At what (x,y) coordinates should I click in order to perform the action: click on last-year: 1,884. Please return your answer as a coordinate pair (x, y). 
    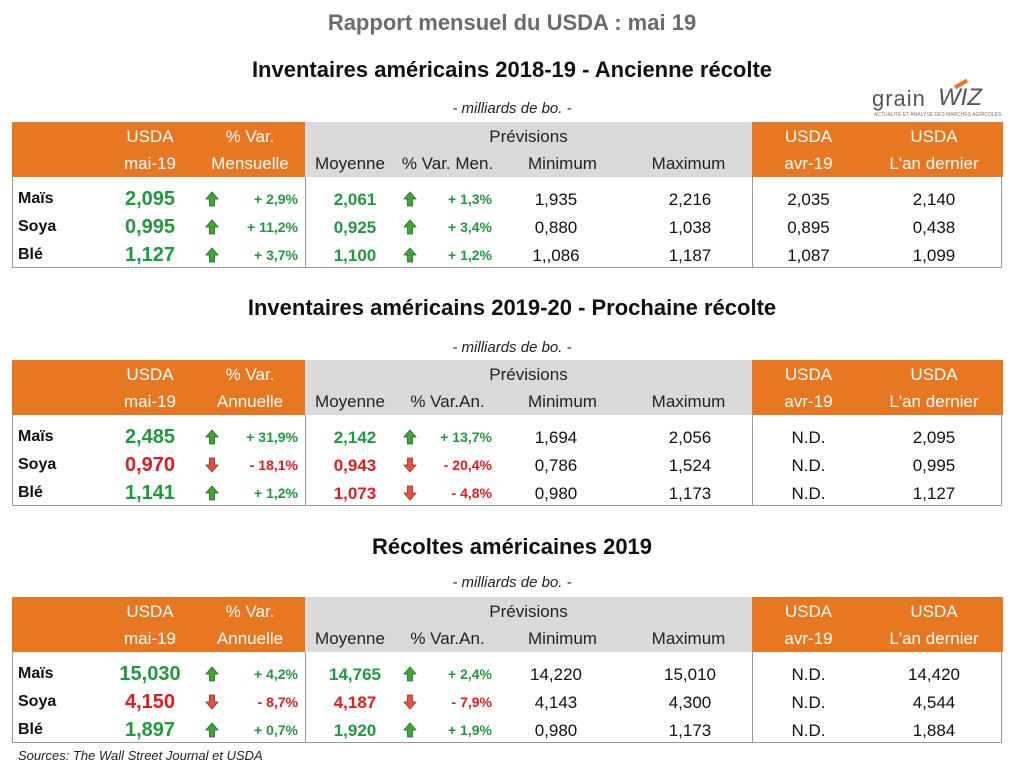
    Looking at the image, I should click on (934, 730).